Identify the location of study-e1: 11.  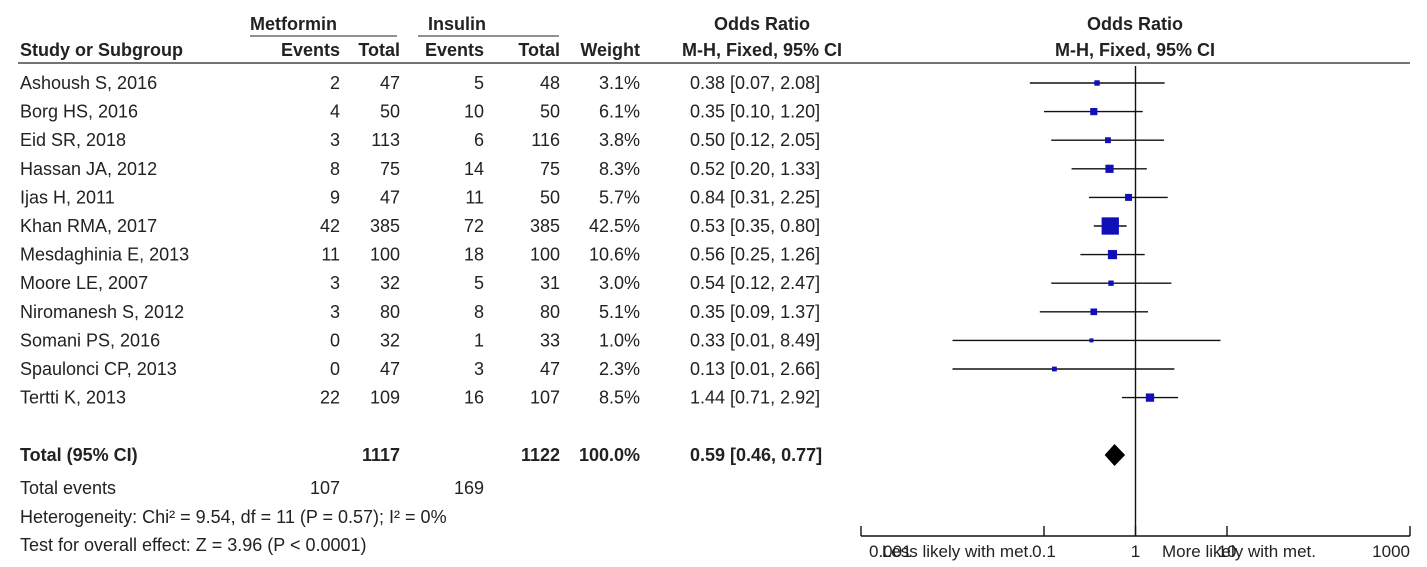
(330, 255).